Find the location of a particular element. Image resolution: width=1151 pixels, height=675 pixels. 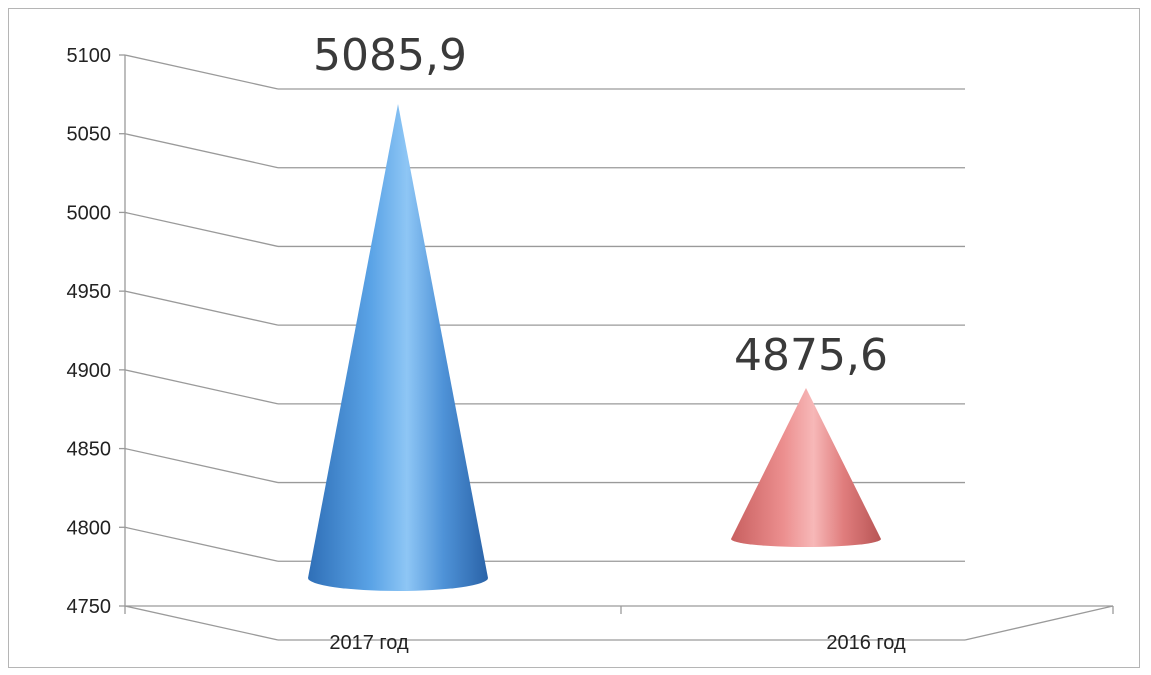

y-tick-label-4750: 4750 is located at coordinates (89, 607).